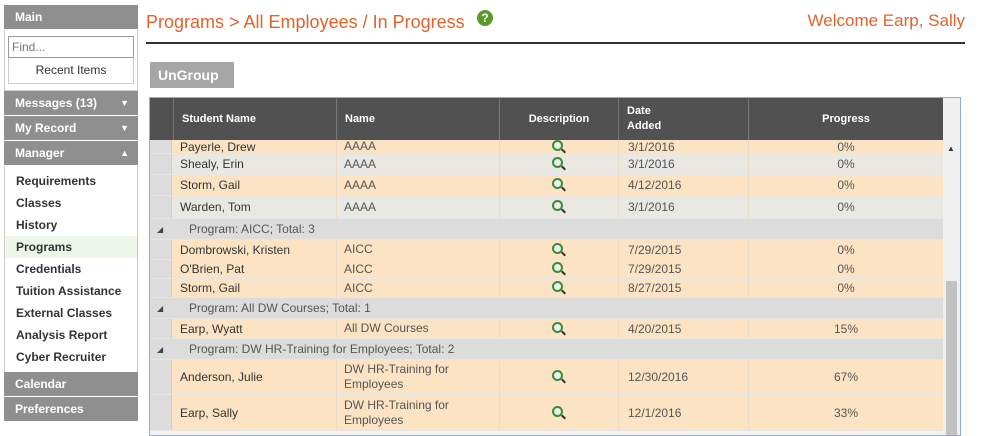 This screenshot has height=436, width=989. Describe the element at coordinates (546, 250) in the screenshot. I see `table-row: Dombrowski, Kristen AICC 7/29/2015 0%` at that location.